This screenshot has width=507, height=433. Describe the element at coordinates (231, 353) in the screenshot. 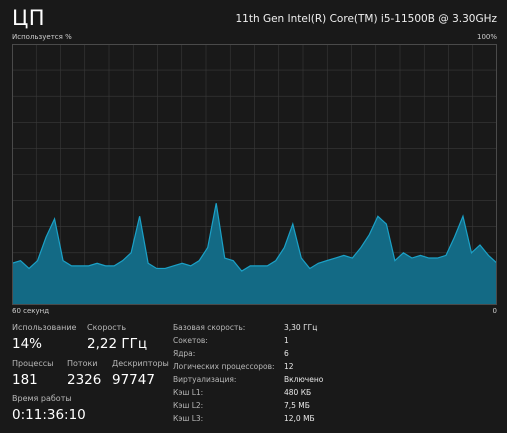

I see `detail-cores: Ядра: 6` at that location.